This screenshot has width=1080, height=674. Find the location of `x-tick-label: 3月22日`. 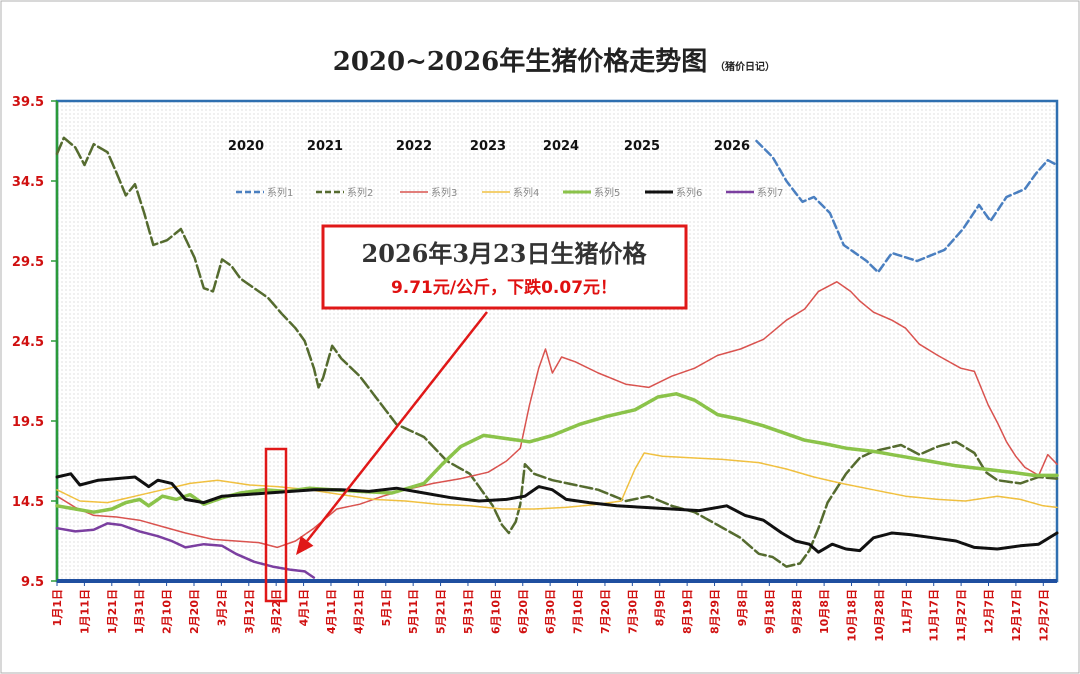

x-tick-label: 3月22日 is located at coordinates (276, 611).